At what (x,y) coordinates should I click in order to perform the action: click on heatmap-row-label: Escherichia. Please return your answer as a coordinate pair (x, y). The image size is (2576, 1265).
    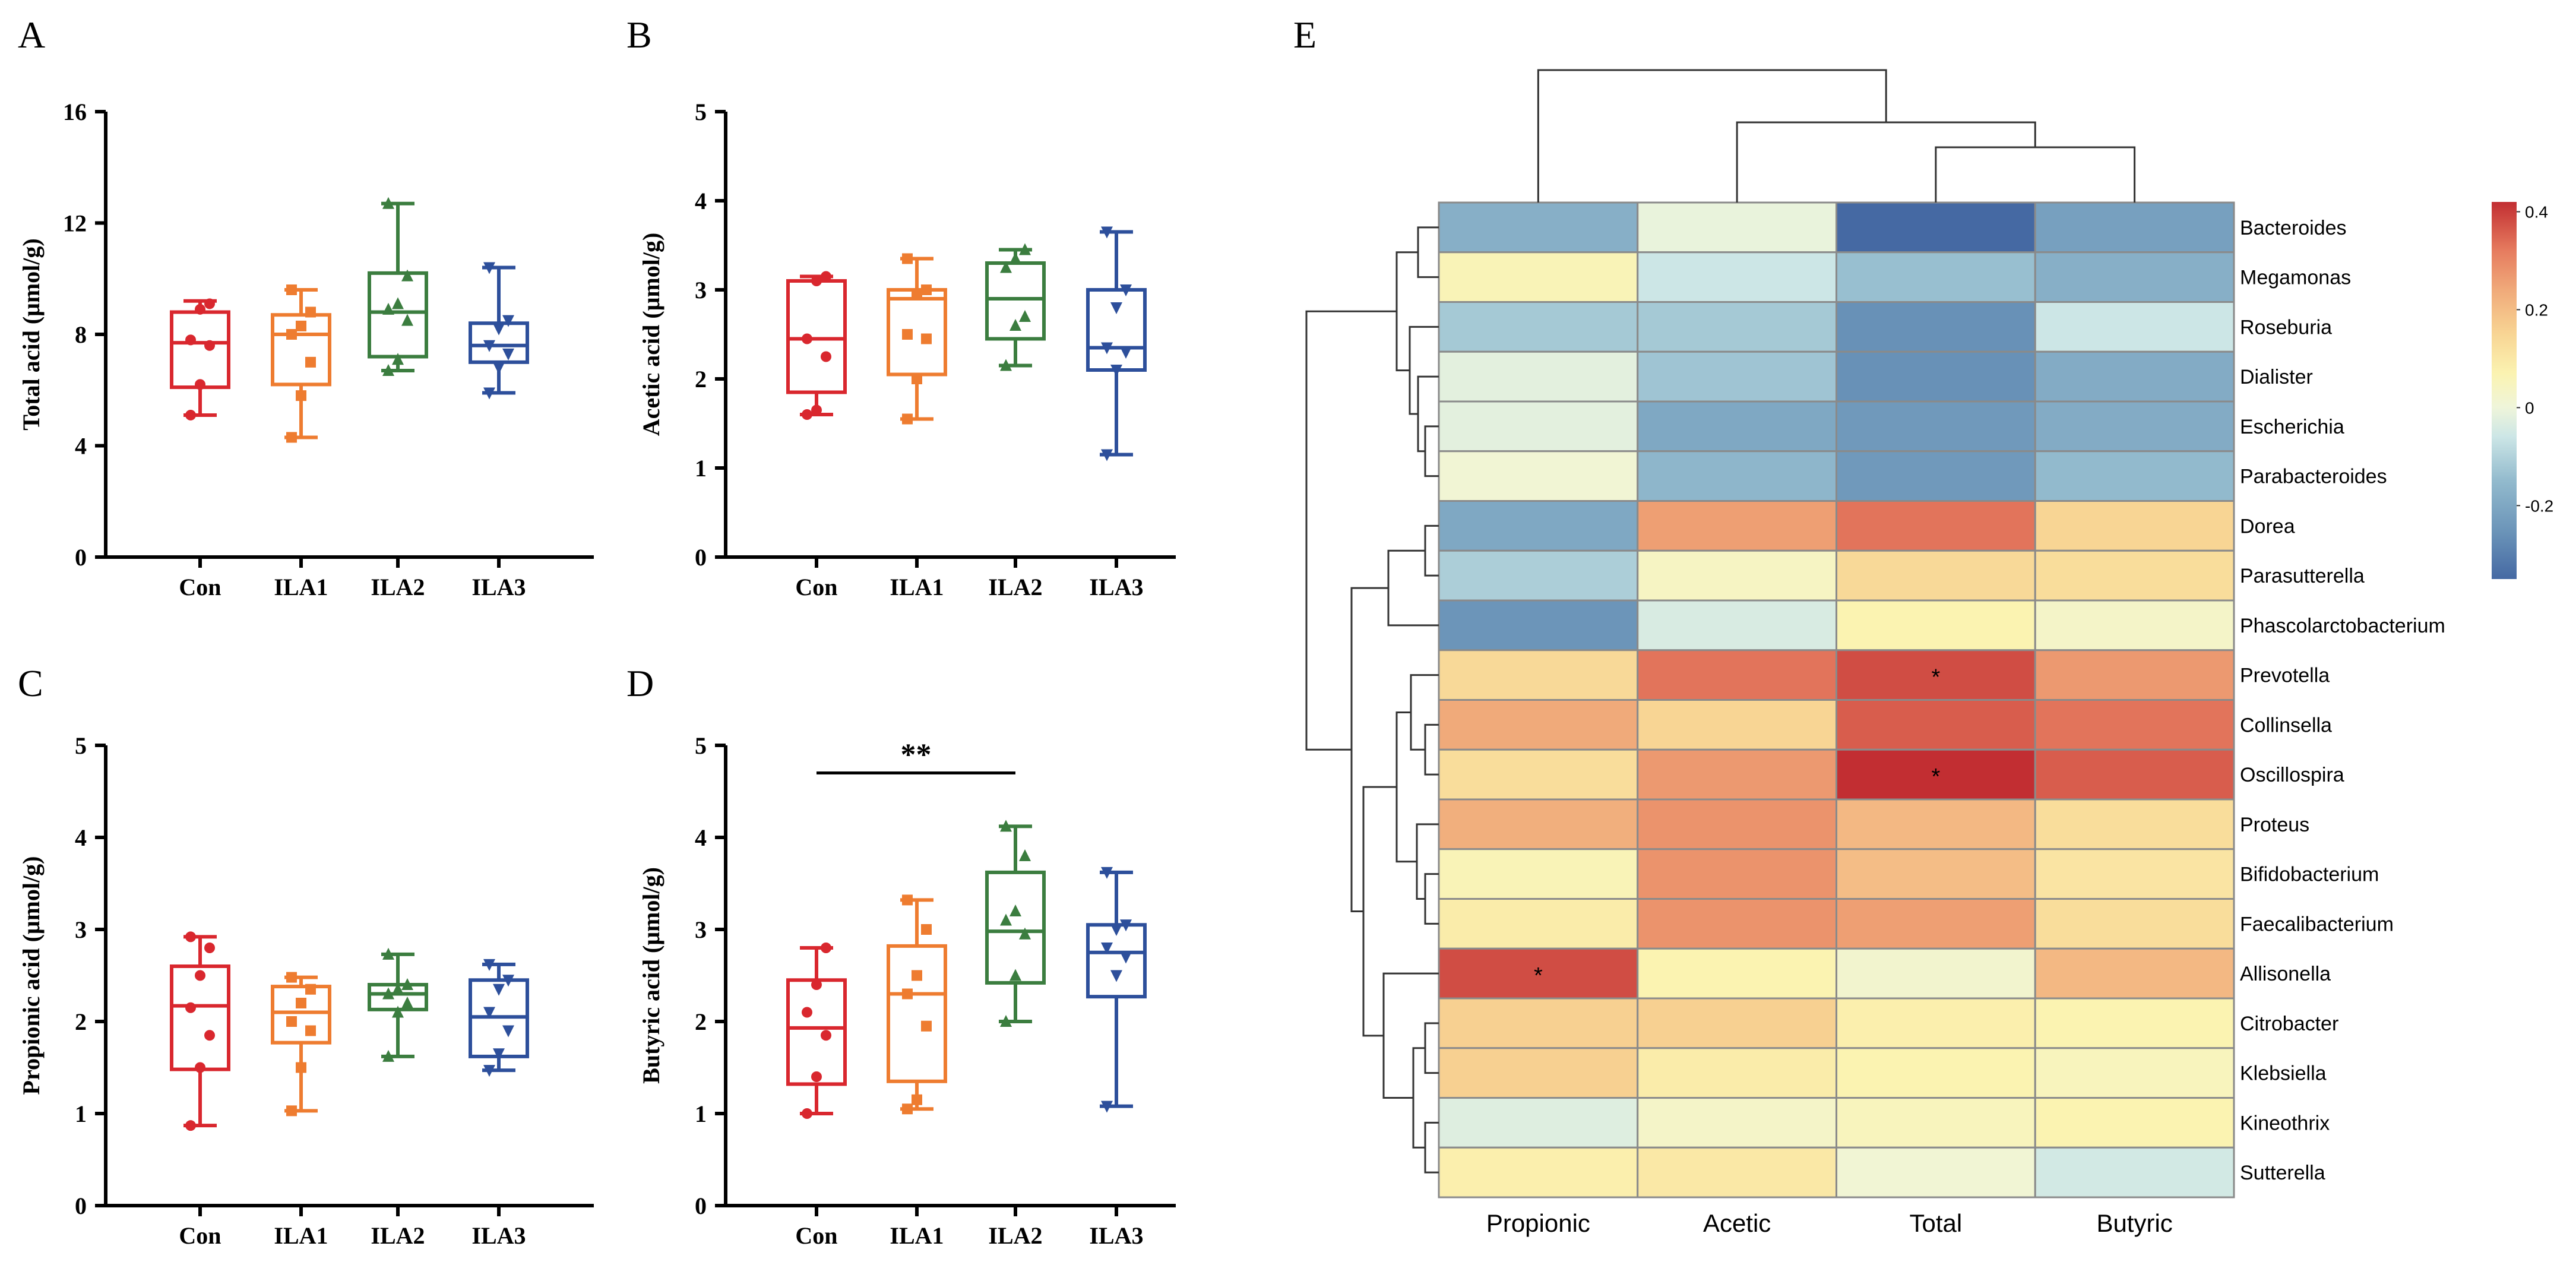
    Looking at the image, I should click on (2292, 427).